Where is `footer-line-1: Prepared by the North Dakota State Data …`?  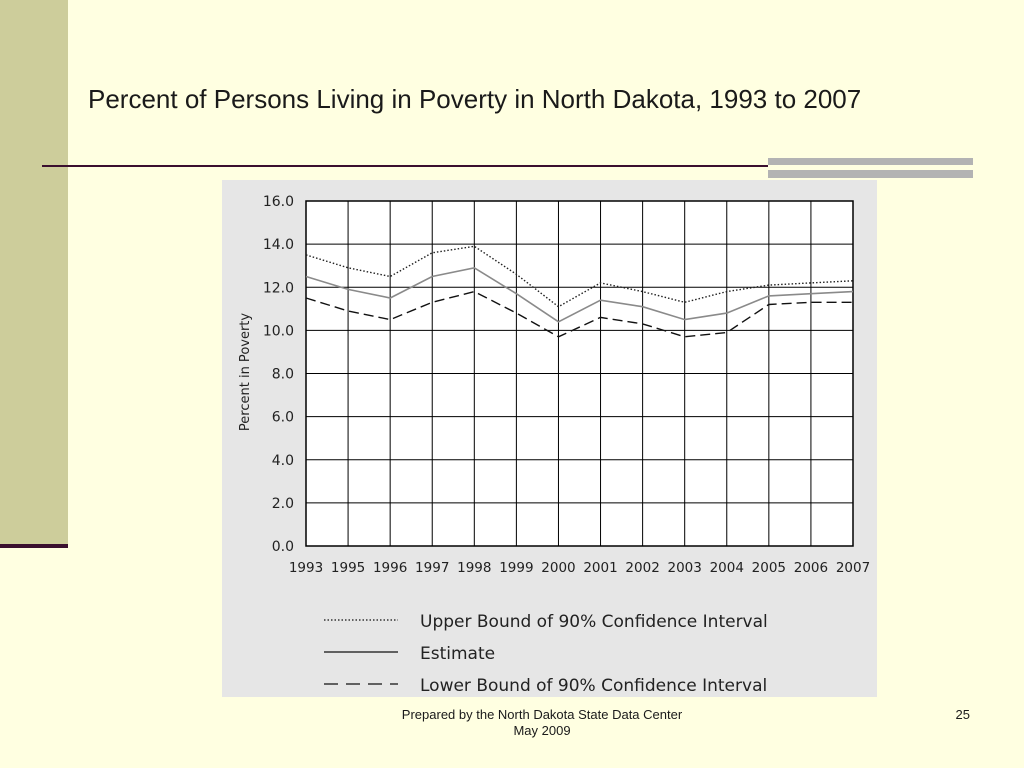
footer-line-1: Prepared by the North Dakota State Data … is located at coordinates (542, 714).